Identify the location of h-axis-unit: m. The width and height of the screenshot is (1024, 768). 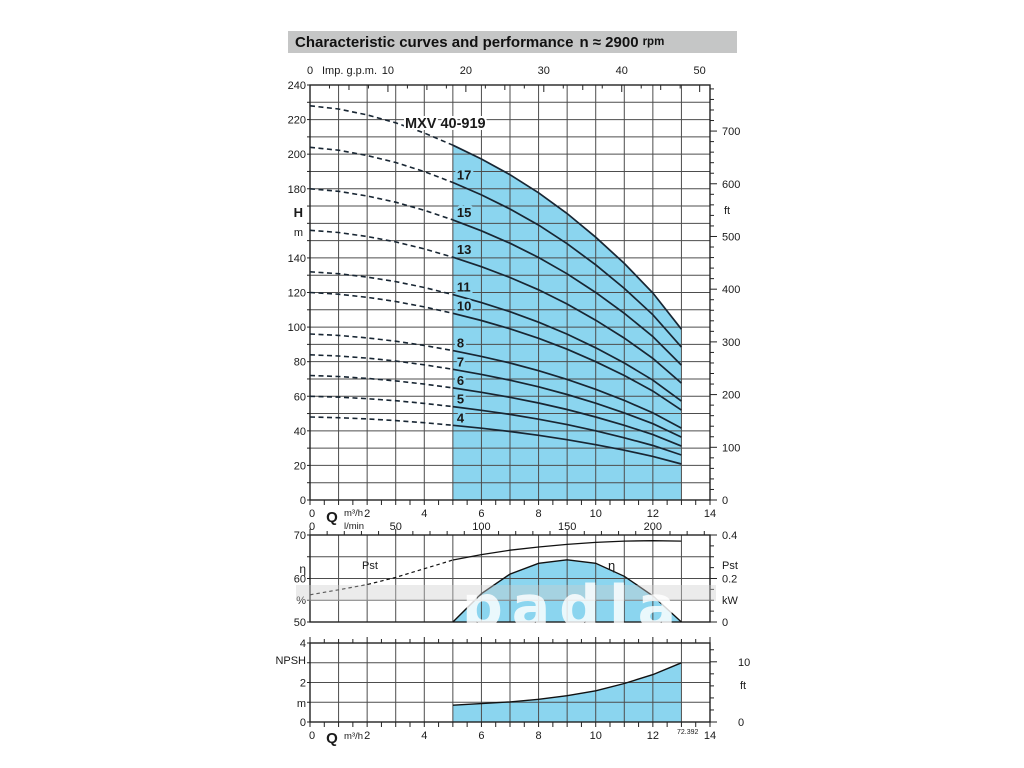
(298, 233).